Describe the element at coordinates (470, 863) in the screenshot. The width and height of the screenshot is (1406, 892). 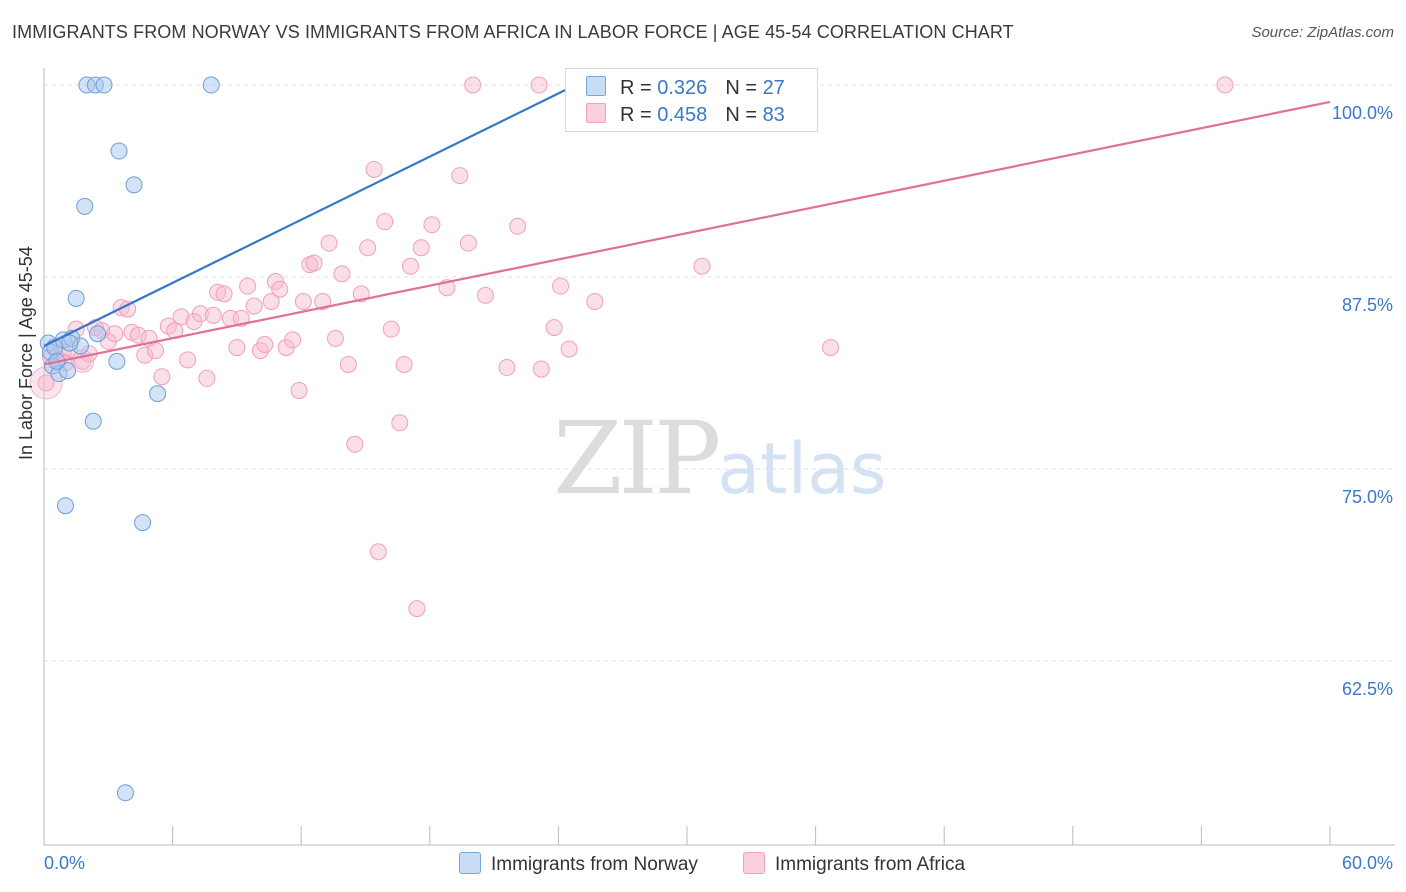
I see `bottom-legend-swatch-norway` at that location.